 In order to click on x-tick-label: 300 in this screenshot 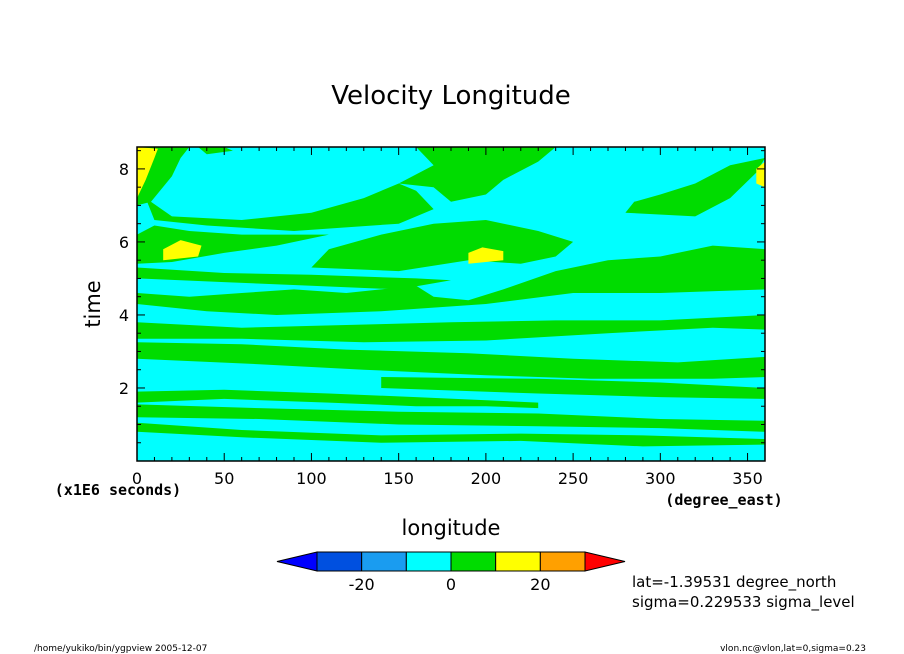, I will do `click(660, 478)`.